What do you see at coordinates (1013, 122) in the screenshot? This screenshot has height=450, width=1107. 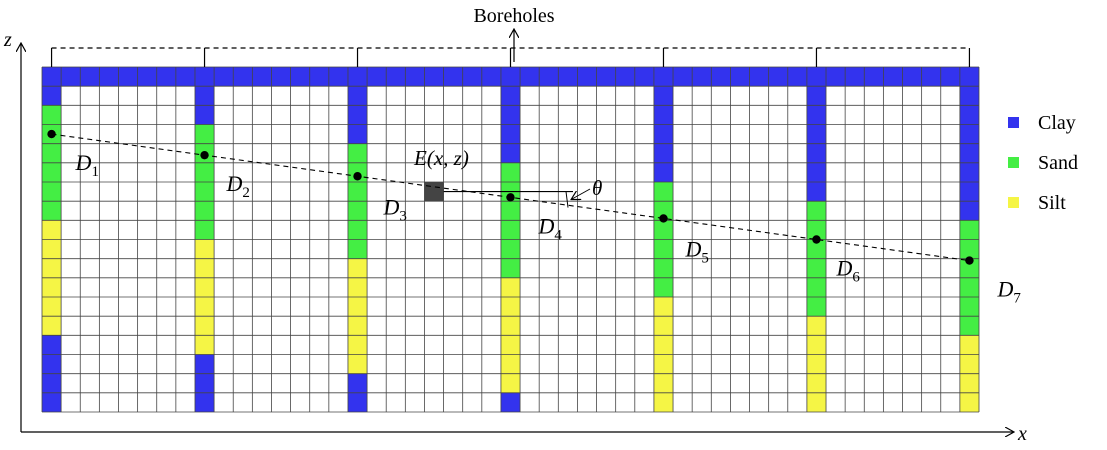 I see `clay-legend-swatch` at bounding box center [1013, 122].